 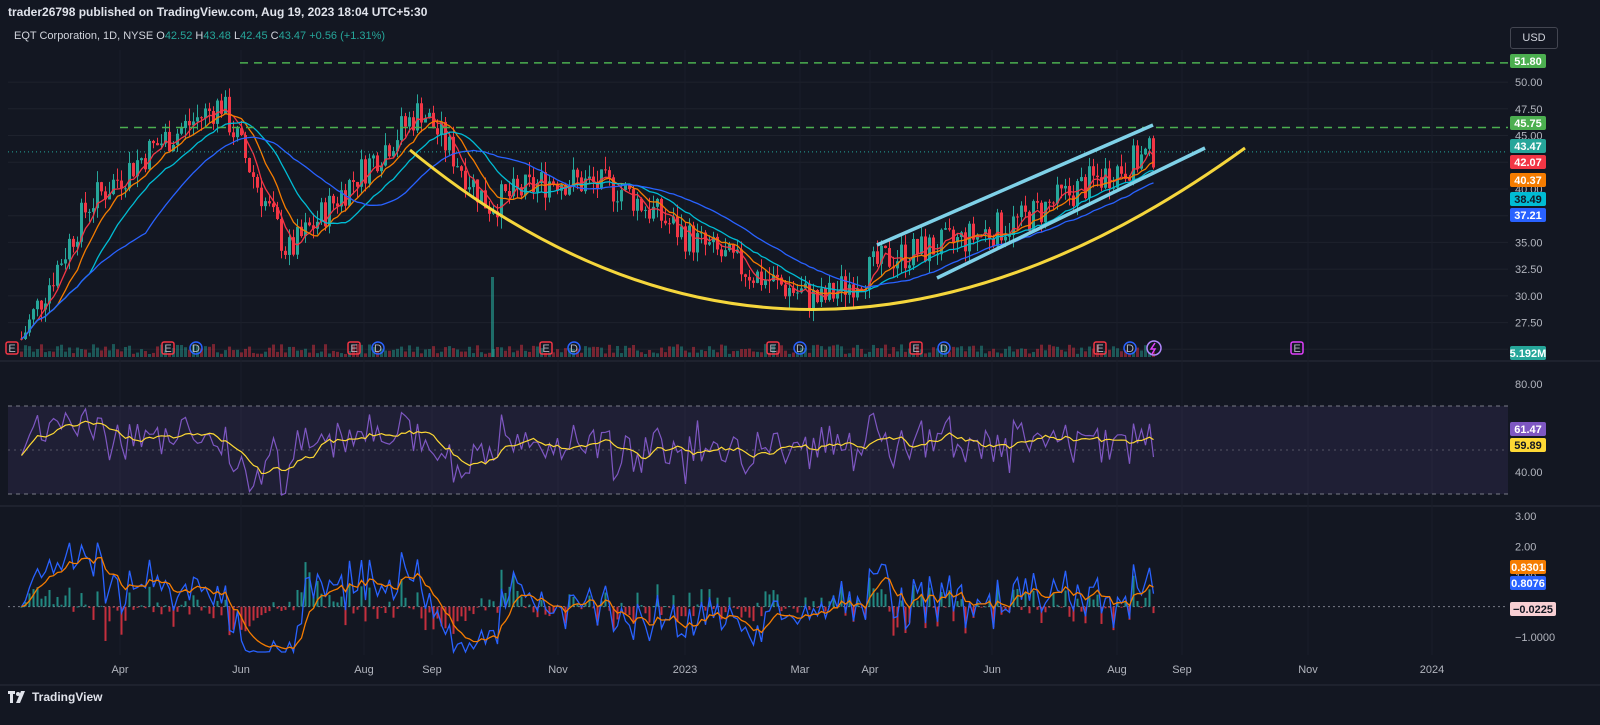 What do you see at coordinates (1534, 38) in the screenshot?
I see `currency-button: USD` at bounding box center [1534, 38].